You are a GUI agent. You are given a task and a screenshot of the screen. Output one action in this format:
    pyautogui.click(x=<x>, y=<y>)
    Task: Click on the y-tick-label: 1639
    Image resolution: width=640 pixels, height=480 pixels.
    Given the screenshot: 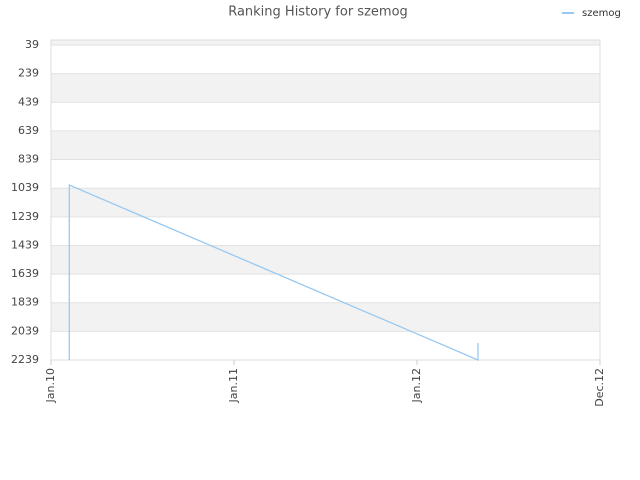 What is the action you would take?
    pyautogui.click(x=25, y=273)
    